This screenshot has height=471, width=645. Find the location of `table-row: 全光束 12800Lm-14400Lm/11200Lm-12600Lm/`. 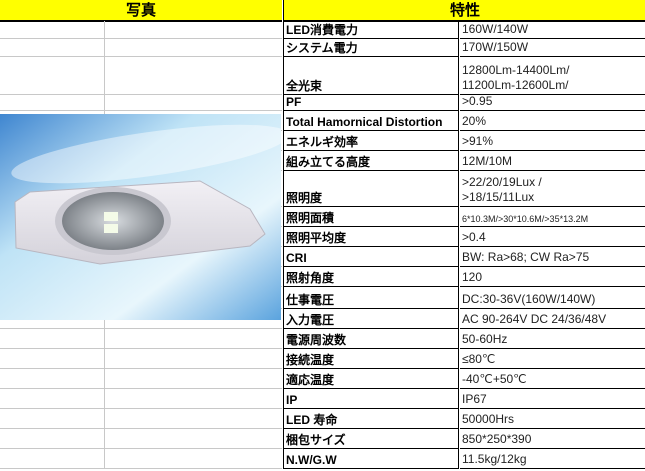

table-row: 全光束 12800Lm-14400Lm/11200Lm-12600Lm/ is located at coordinates (322, 76).